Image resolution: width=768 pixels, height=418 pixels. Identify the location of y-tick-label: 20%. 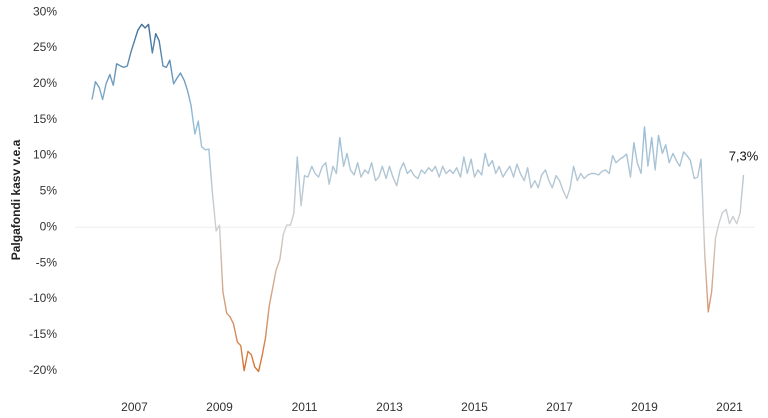
(45, 83).